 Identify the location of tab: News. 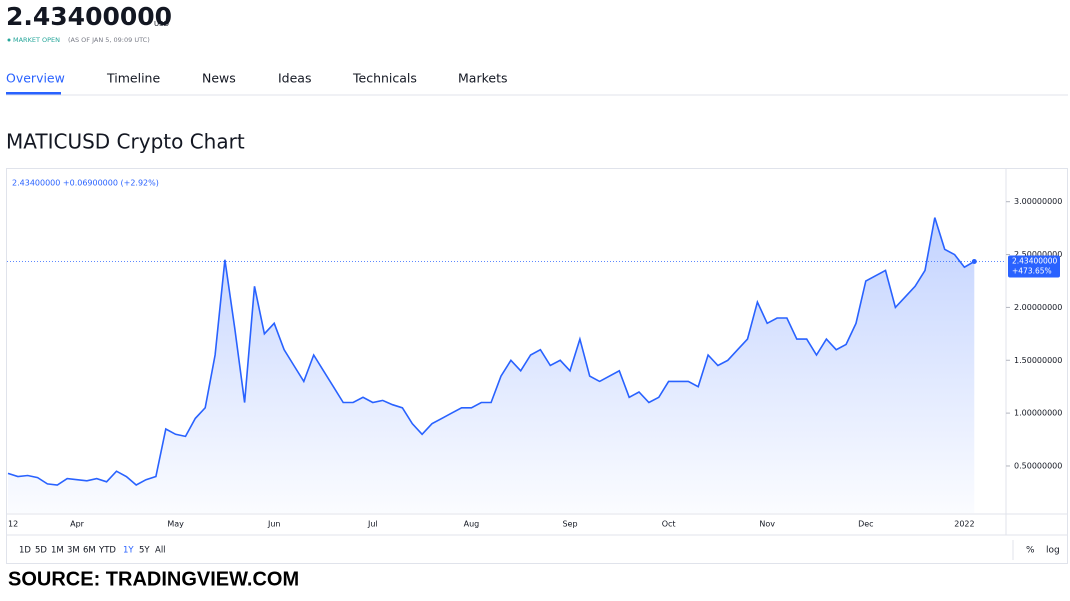
(219, 78).